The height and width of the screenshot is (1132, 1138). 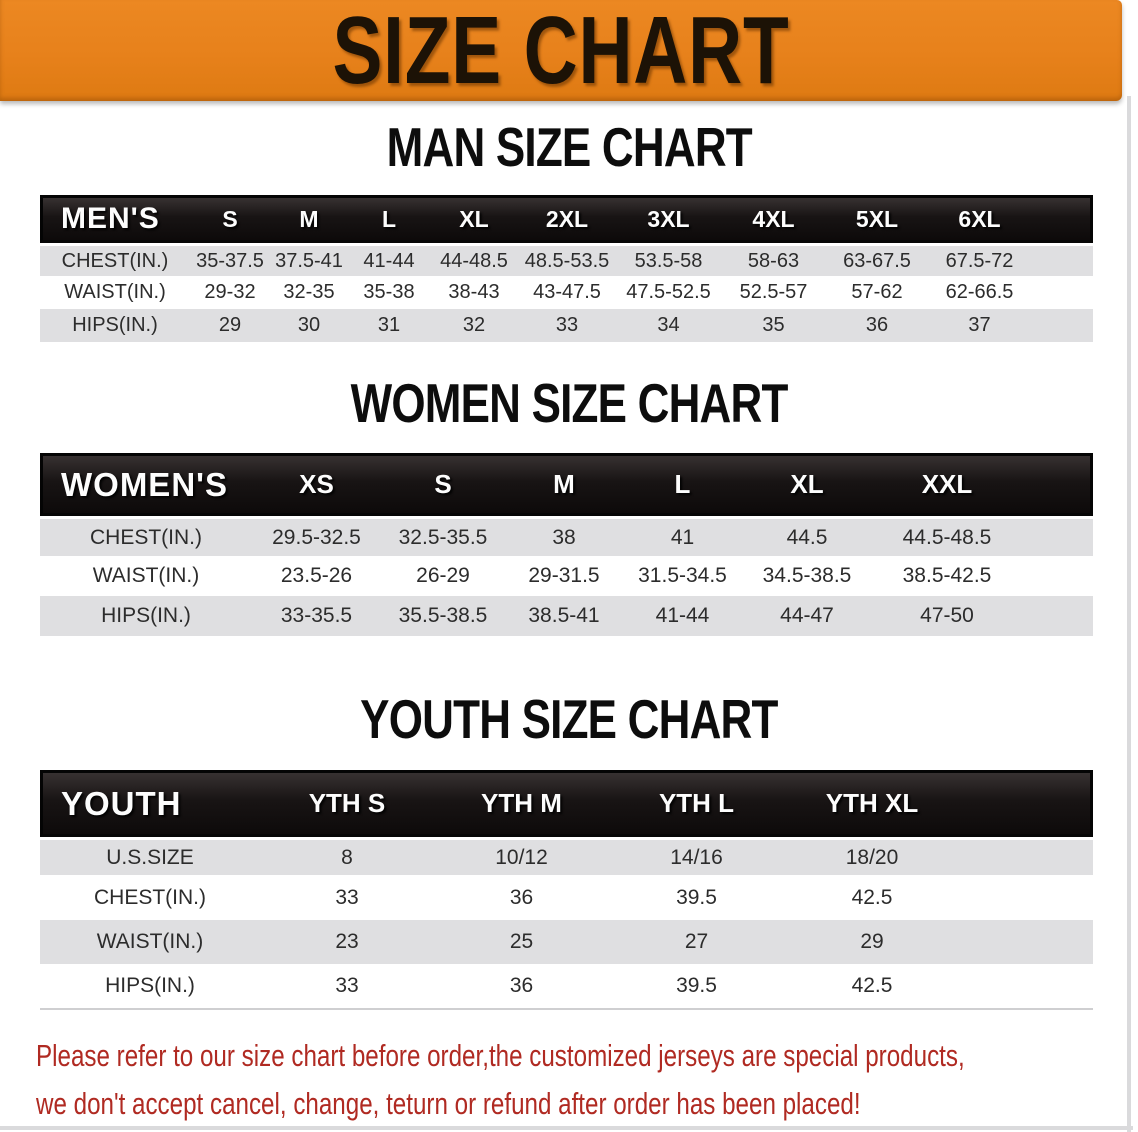 I want to click on cell-value: 27, so click(x=696, y=942).